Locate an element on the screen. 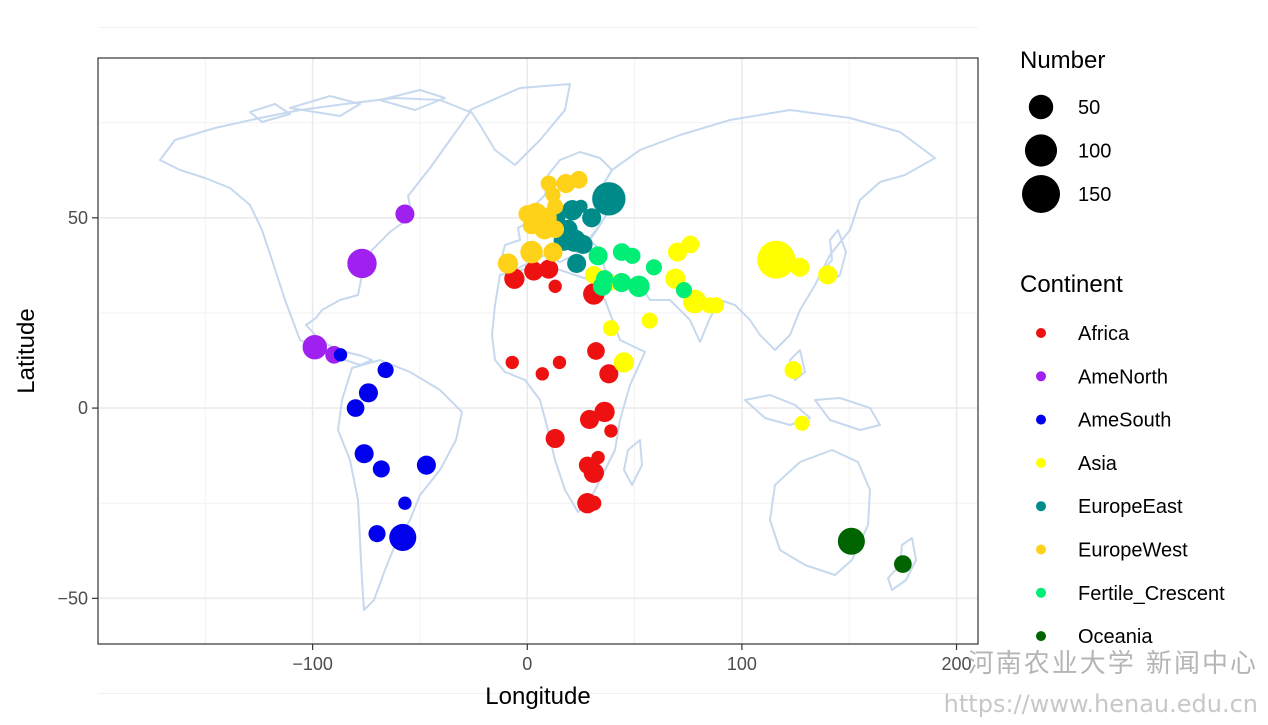 Image resolution: width=1268 pixels, height=725 pixels. madagascar-outline is located at coordinates (633, 462).